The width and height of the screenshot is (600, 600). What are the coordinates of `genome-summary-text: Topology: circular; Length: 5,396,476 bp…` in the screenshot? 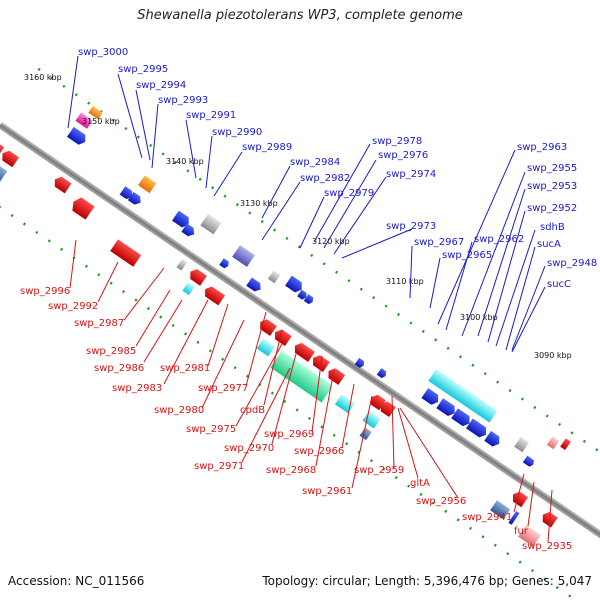 It's located at (427, 581).